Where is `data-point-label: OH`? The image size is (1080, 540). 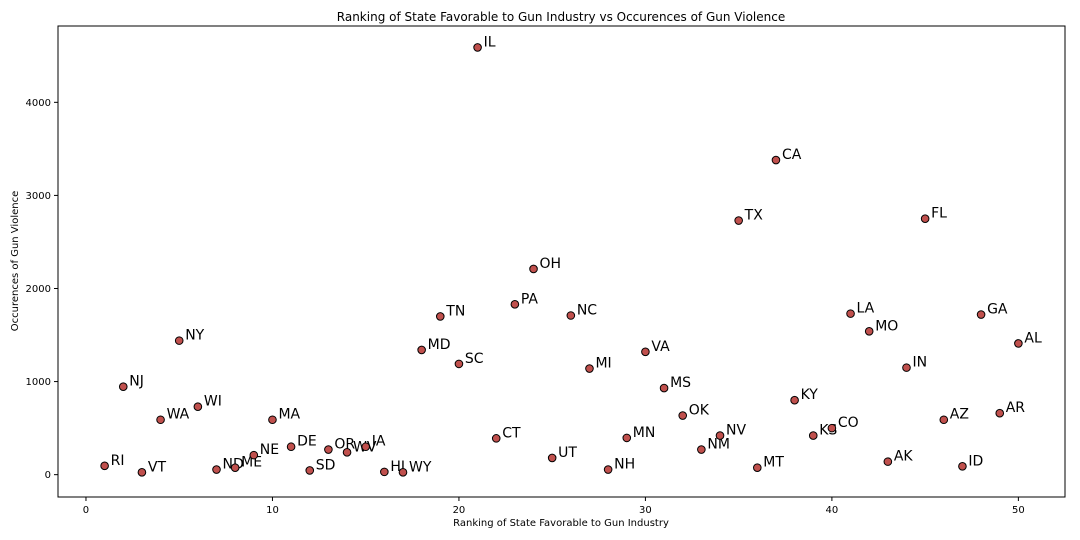 data-point-label: OH is located at coordinates (551, 264).